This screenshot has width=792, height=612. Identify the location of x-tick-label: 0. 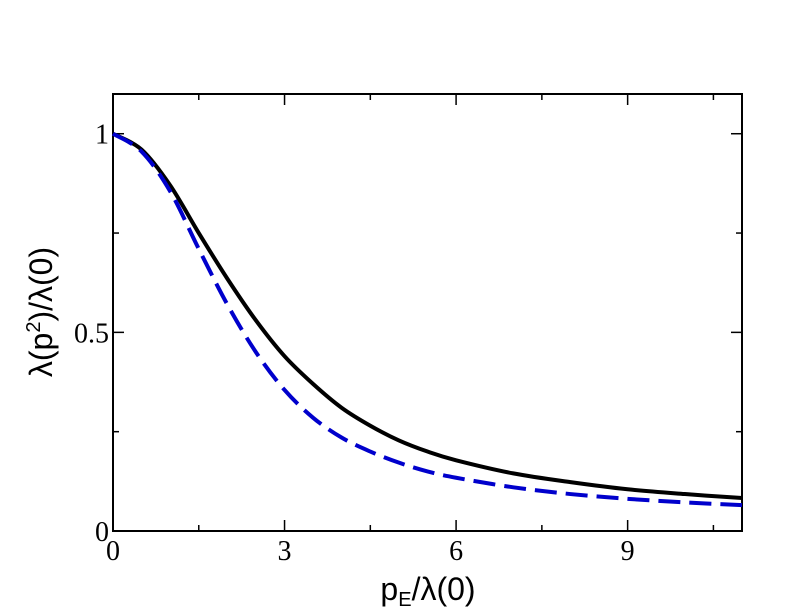
(113, 551).